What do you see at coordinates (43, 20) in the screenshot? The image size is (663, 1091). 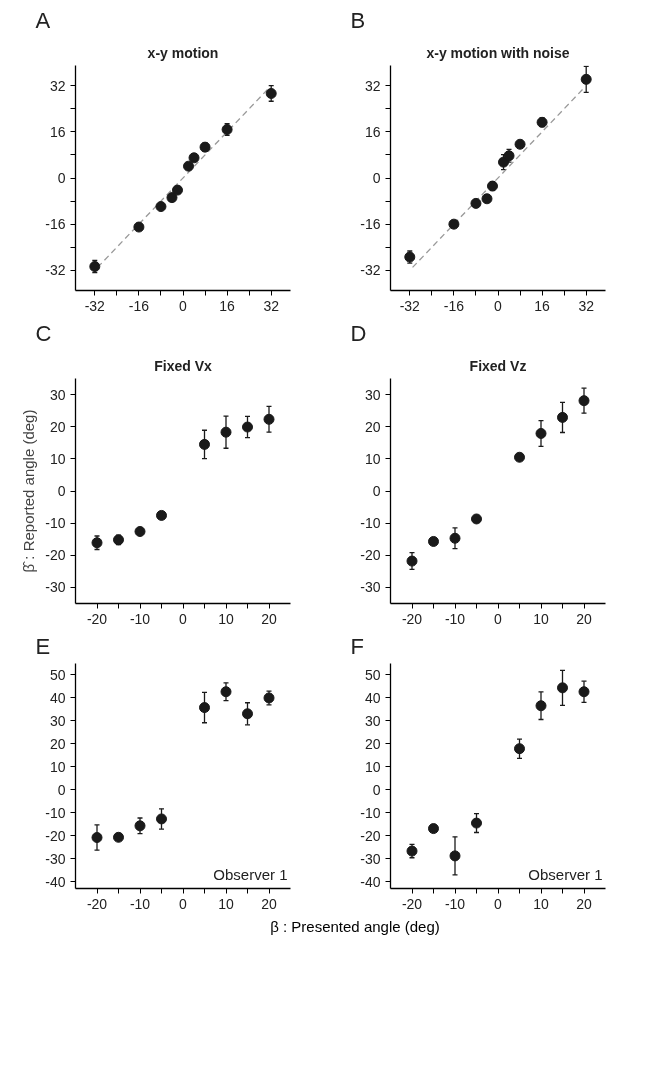 I see `text: A` at bounding box center [43, 20].